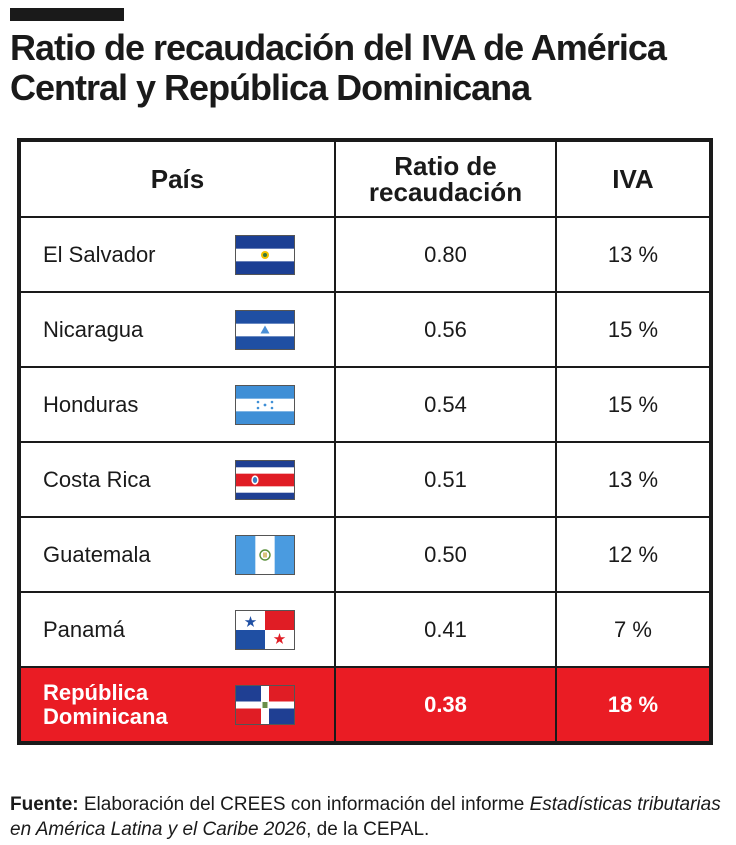  I want to click on country-name: El Salvador, so click(99, 254).